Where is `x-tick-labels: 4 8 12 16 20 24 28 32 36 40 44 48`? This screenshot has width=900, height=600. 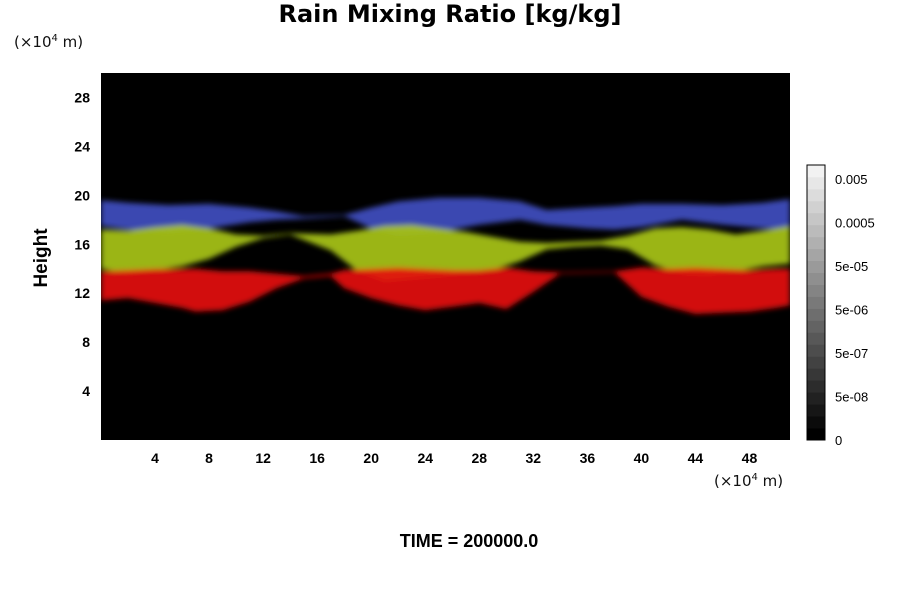
x-tick-labels: 4 8 12 16 20 24 28 32 36 40 44 48 is located at coordinates (454, 458).